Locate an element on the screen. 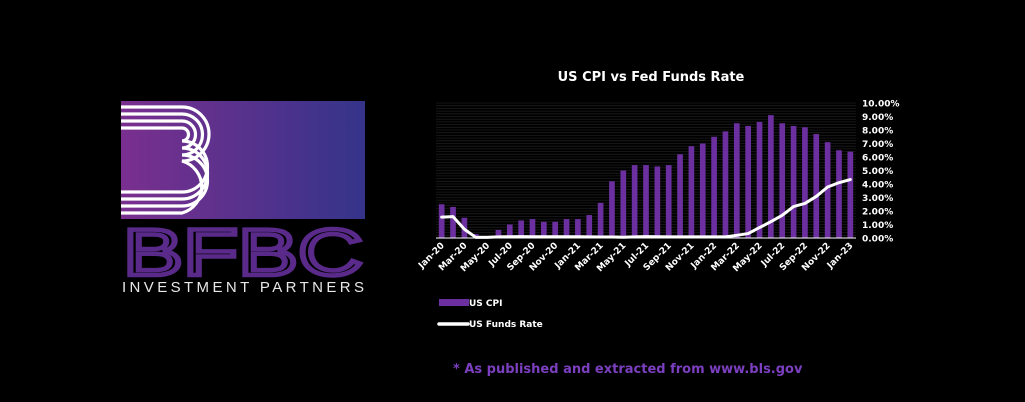 This screenshot has height=402, width=1025. legend-label-cpi: US CPI is located at coordinates (485, 304).